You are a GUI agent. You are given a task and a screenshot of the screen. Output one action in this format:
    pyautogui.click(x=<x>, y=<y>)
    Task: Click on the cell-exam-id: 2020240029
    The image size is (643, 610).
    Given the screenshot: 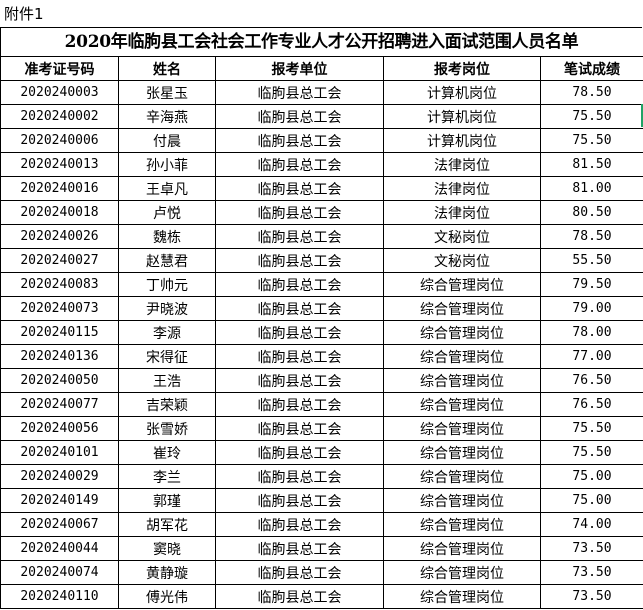 What is the action you would take?
    pyautogui.click(x=59, y=476)
    